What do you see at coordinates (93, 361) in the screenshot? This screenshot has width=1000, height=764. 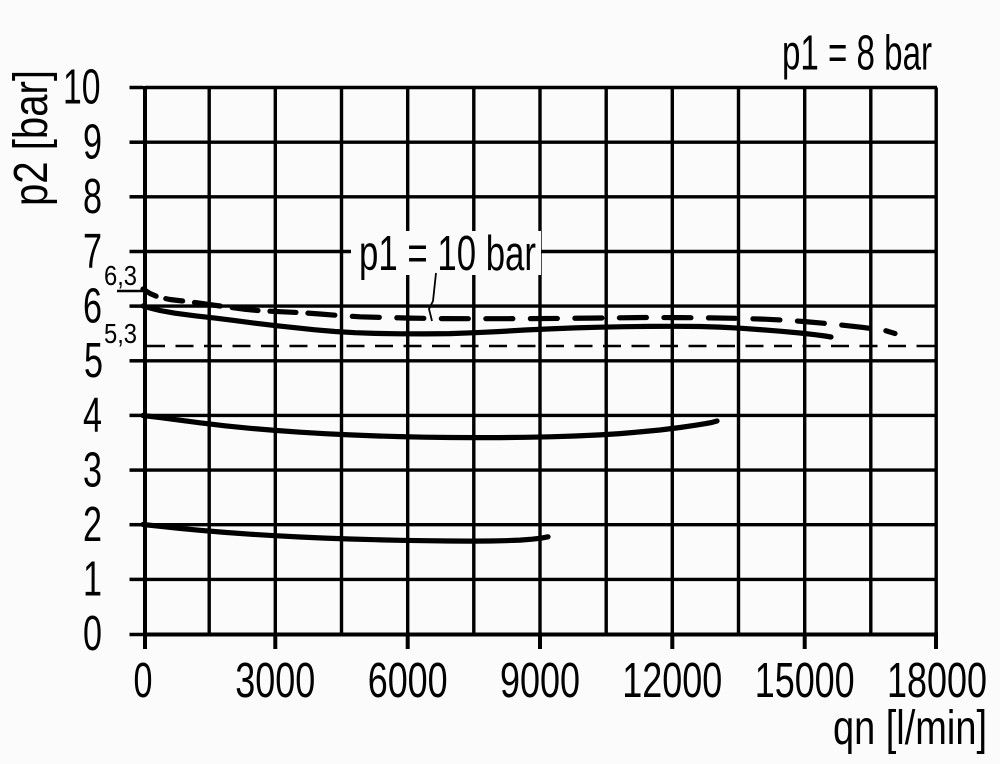 I see `svg-text: 5` at bounding box center [93, 361].